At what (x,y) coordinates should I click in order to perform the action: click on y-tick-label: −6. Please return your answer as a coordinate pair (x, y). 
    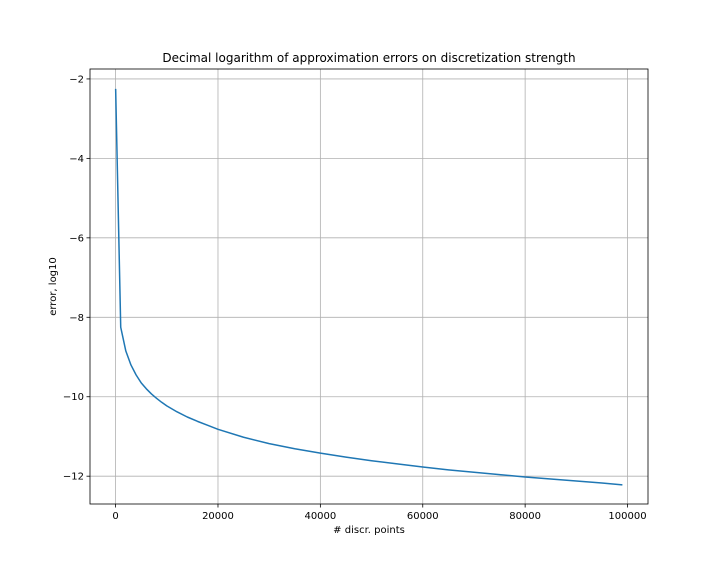
    Looking at the image, I should click on (76, 238).